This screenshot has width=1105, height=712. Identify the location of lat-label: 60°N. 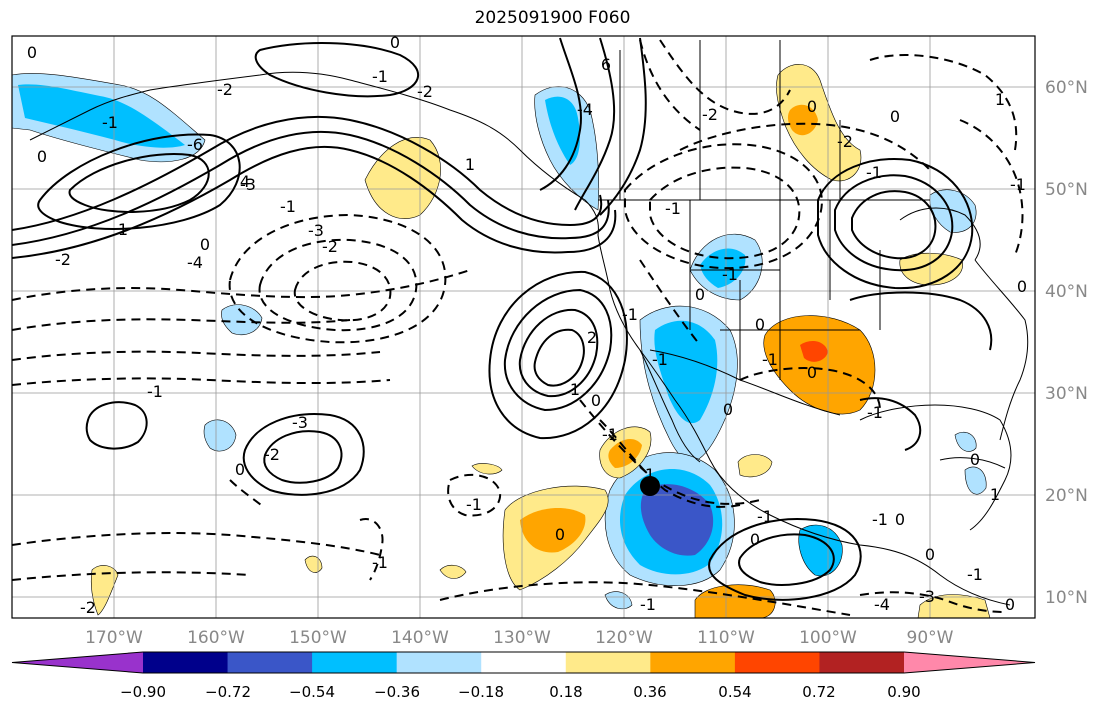
(1066, 88).